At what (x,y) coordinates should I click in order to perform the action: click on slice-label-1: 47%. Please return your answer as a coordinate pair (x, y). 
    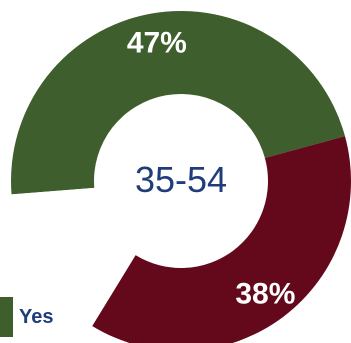
    Looking at the image, I should click on (157, 43).